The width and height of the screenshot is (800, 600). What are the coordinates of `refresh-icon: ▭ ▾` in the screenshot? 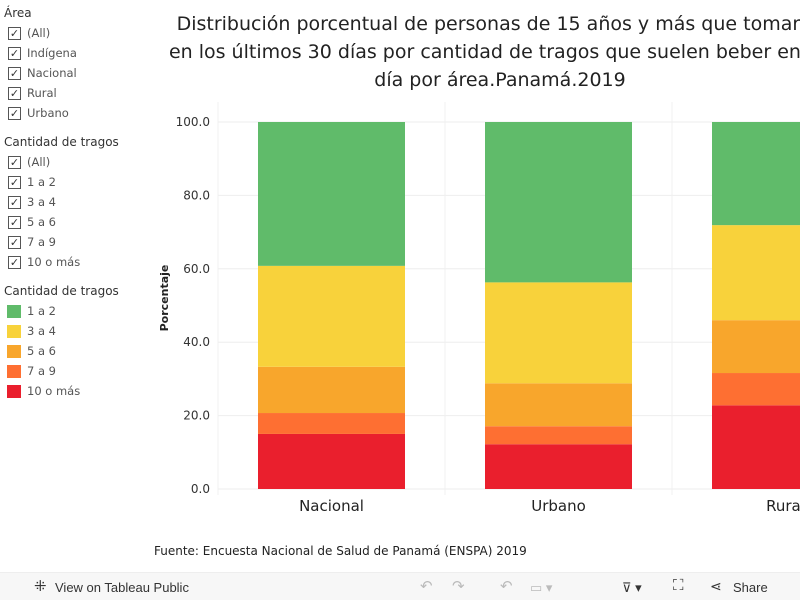 It's located at (541, 587).